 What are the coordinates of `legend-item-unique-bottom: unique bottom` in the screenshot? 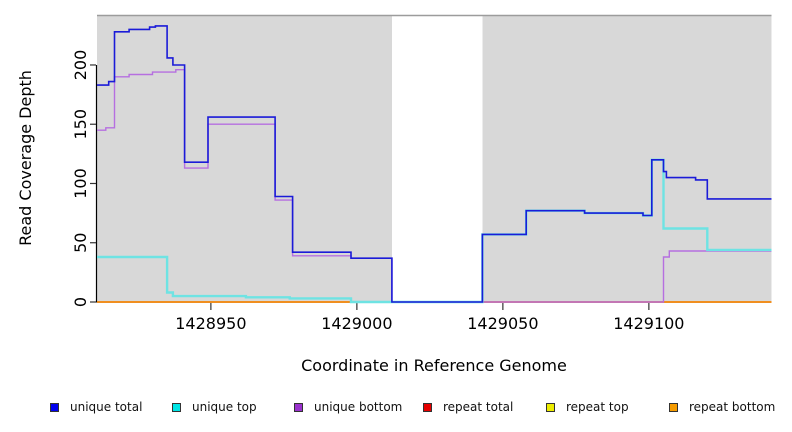 It's located at (348, 407).